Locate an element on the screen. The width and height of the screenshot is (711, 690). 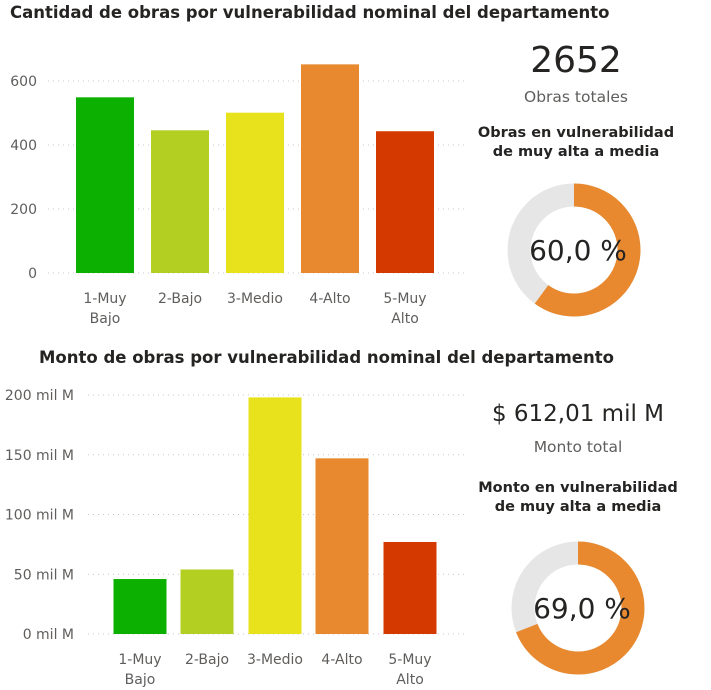
monto-x-tick-label-line: 4-Alto is located at coordinates (341, 660).